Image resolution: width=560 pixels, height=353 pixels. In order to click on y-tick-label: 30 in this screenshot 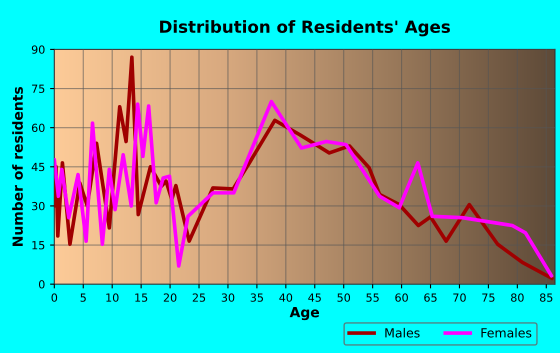, I will do `click(38, 206)`.